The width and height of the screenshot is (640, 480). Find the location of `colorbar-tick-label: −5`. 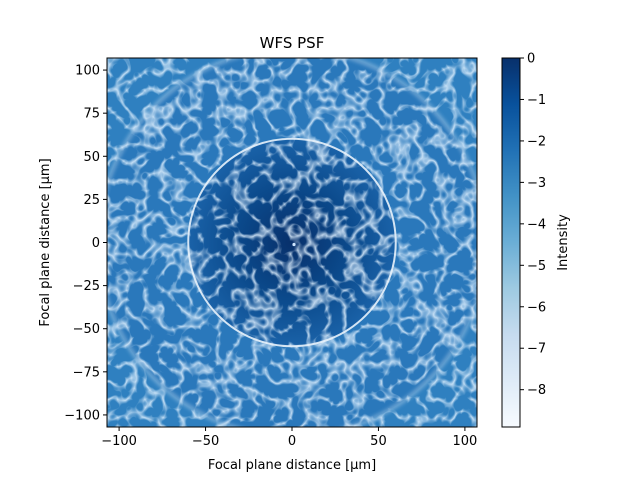

colorbar-tick-label: −5 is located at coordinates (536, 266).